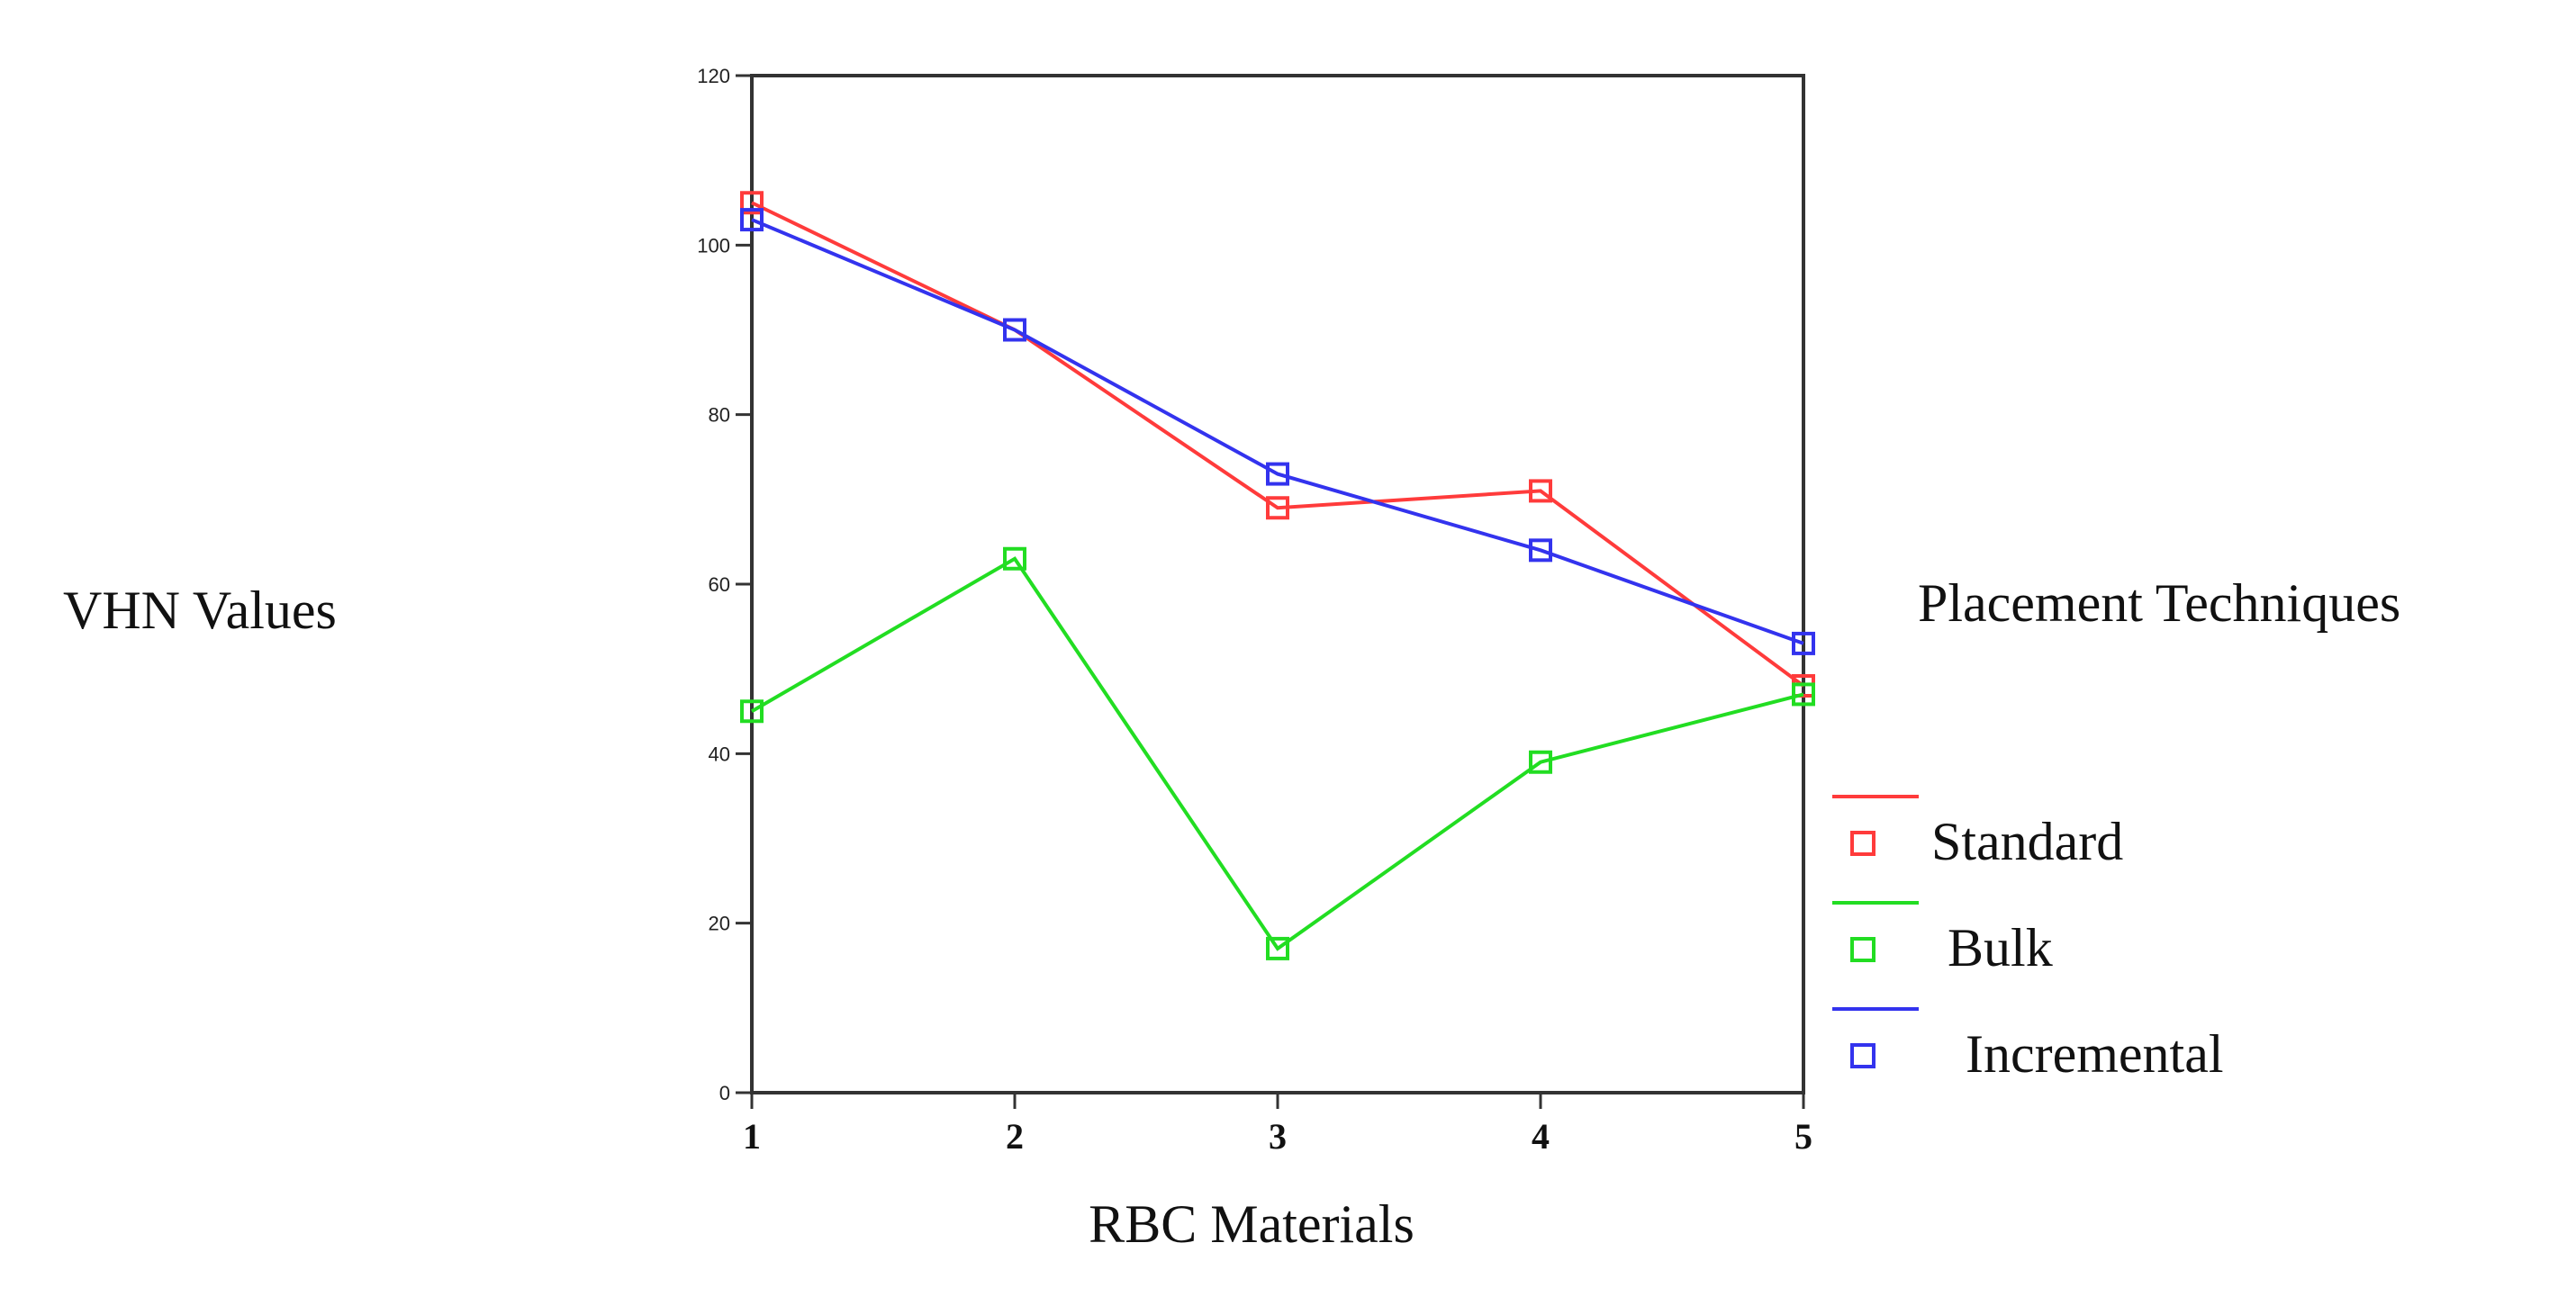  I want to click on legend-item-incremental: Incremental, so click(2028, 1046).